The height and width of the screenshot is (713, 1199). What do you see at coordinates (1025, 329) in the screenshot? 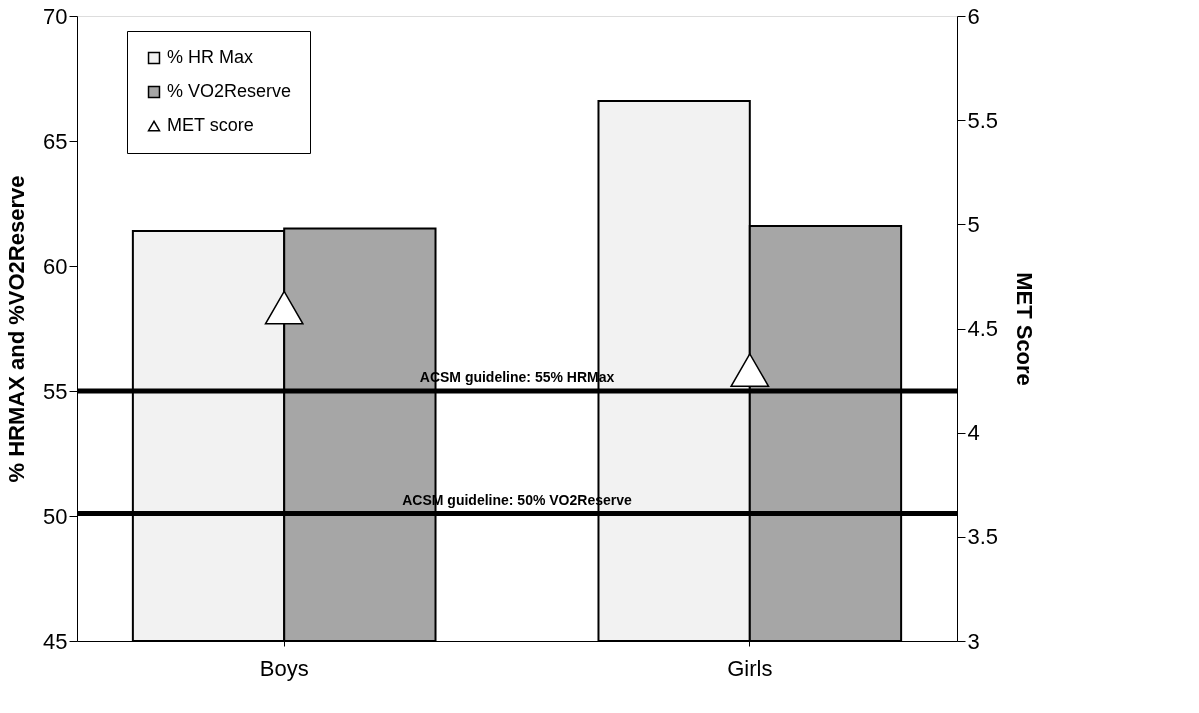
I see `y2-axis-title: MET Score` at bounding box center [1025, 329].